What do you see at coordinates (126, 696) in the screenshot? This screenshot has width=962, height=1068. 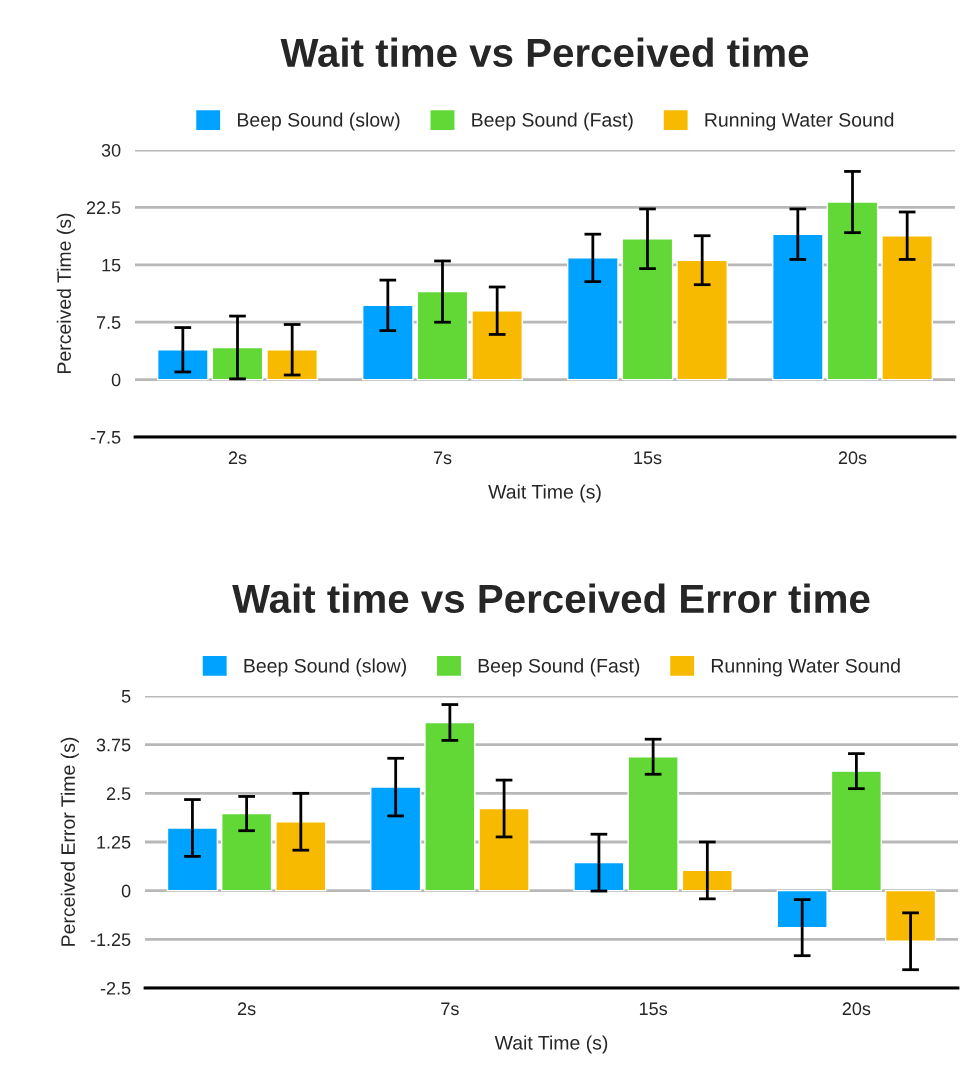 I see `y-tick-label: 5` at bounding box center [126, 696].